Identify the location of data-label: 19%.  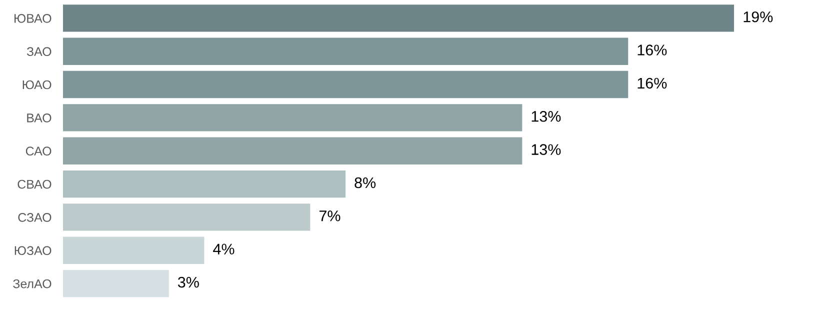
(758, 16).